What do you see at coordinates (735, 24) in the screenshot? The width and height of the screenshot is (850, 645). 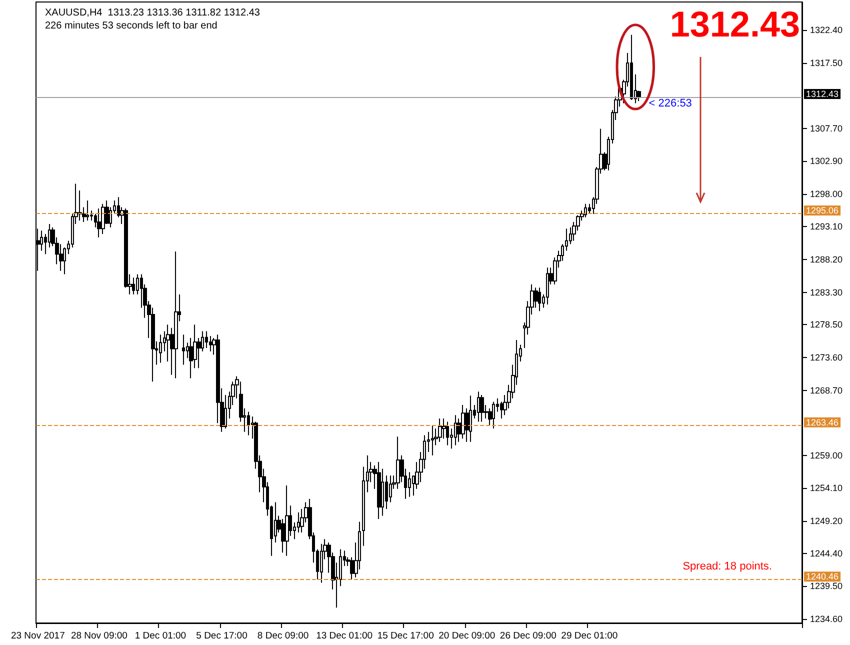 I see `annotation: 1312.43` at bounding box center [735, 24].